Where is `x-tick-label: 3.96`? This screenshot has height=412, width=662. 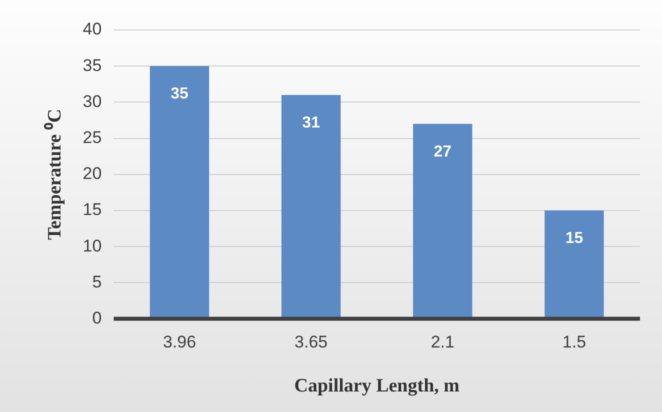 x-tick-label: 3.96 is located at coordinates (179, 342).